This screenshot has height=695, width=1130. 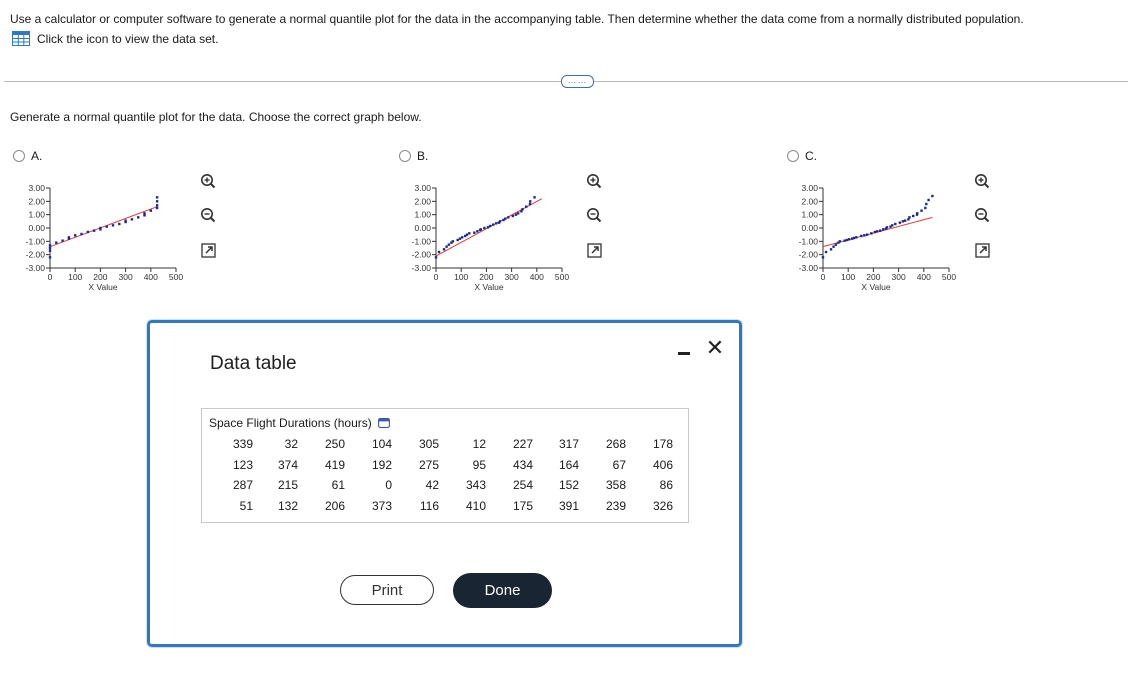 What do you see at coordinates (128, 38) in the screenshot?
I see `dataset-link-text: Click the icon to view the data set.` at bounding box center [128, 38].